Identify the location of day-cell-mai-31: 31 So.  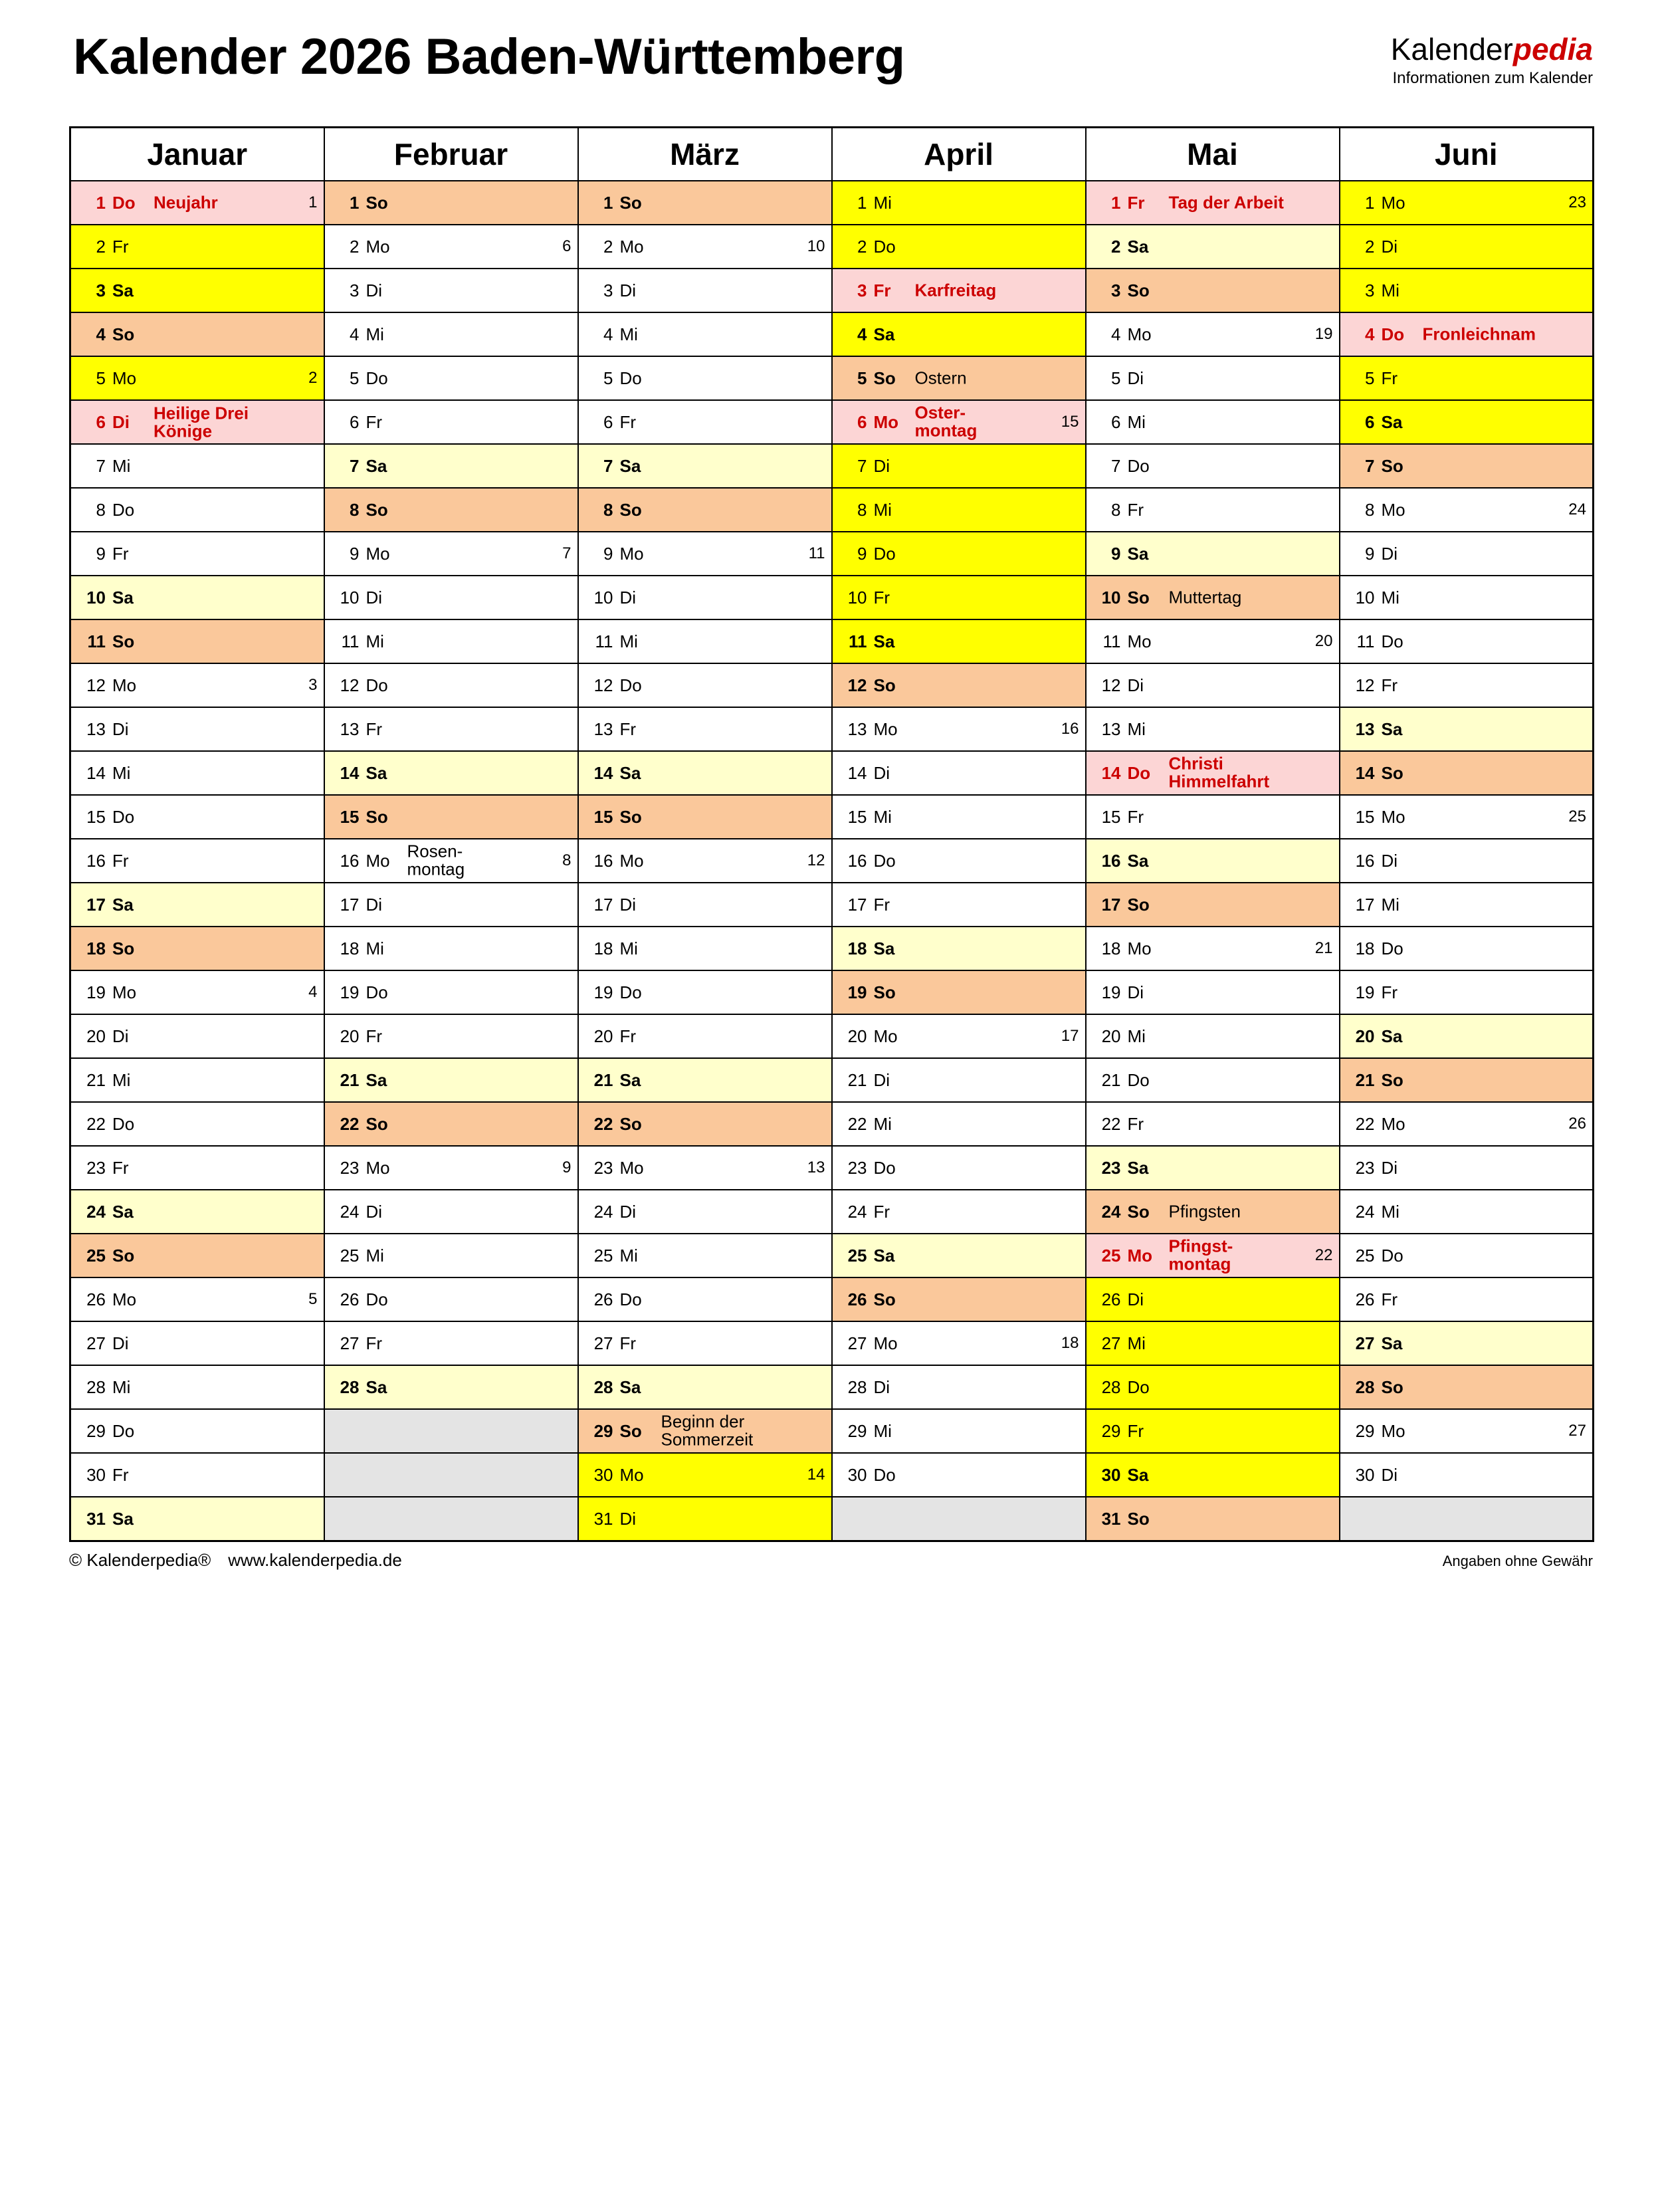
(1212, 1519).